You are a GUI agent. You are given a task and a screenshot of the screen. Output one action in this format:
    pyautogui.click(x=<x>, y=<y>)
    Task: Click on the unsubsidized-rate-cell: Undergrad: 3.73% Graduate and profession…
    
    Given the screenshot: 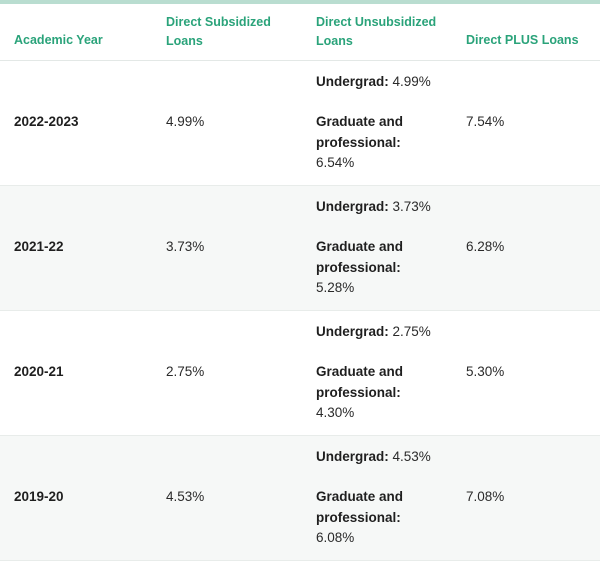 What is the action you would take?
    pyautogui.click(x=377, y=248)
    